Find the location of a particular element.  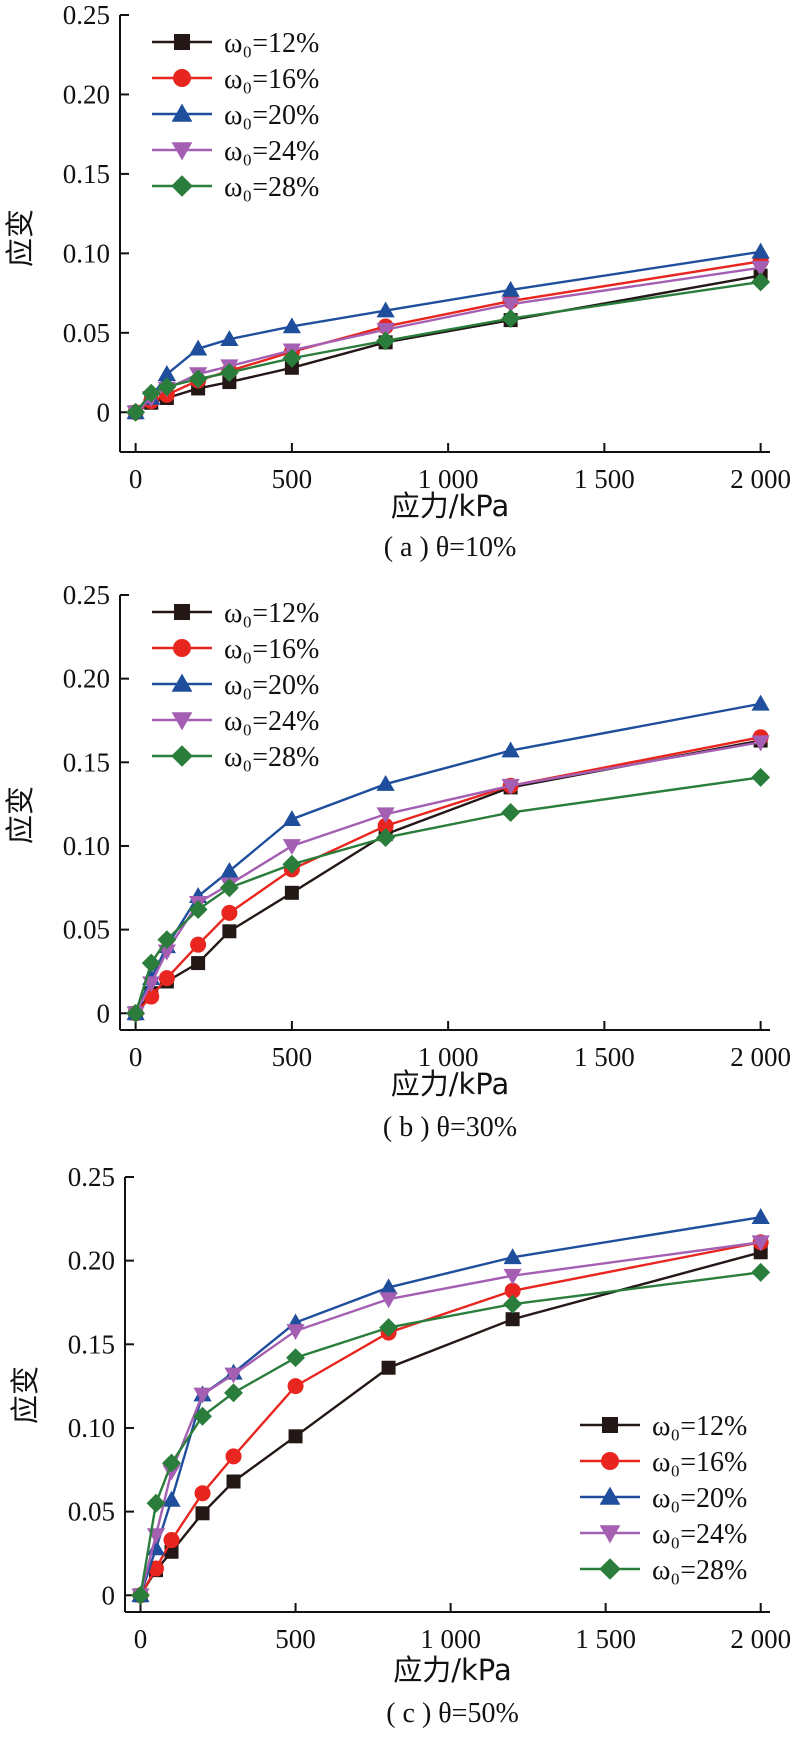

x-tick-label: 2 000 is located at coordinates (760, 1639).